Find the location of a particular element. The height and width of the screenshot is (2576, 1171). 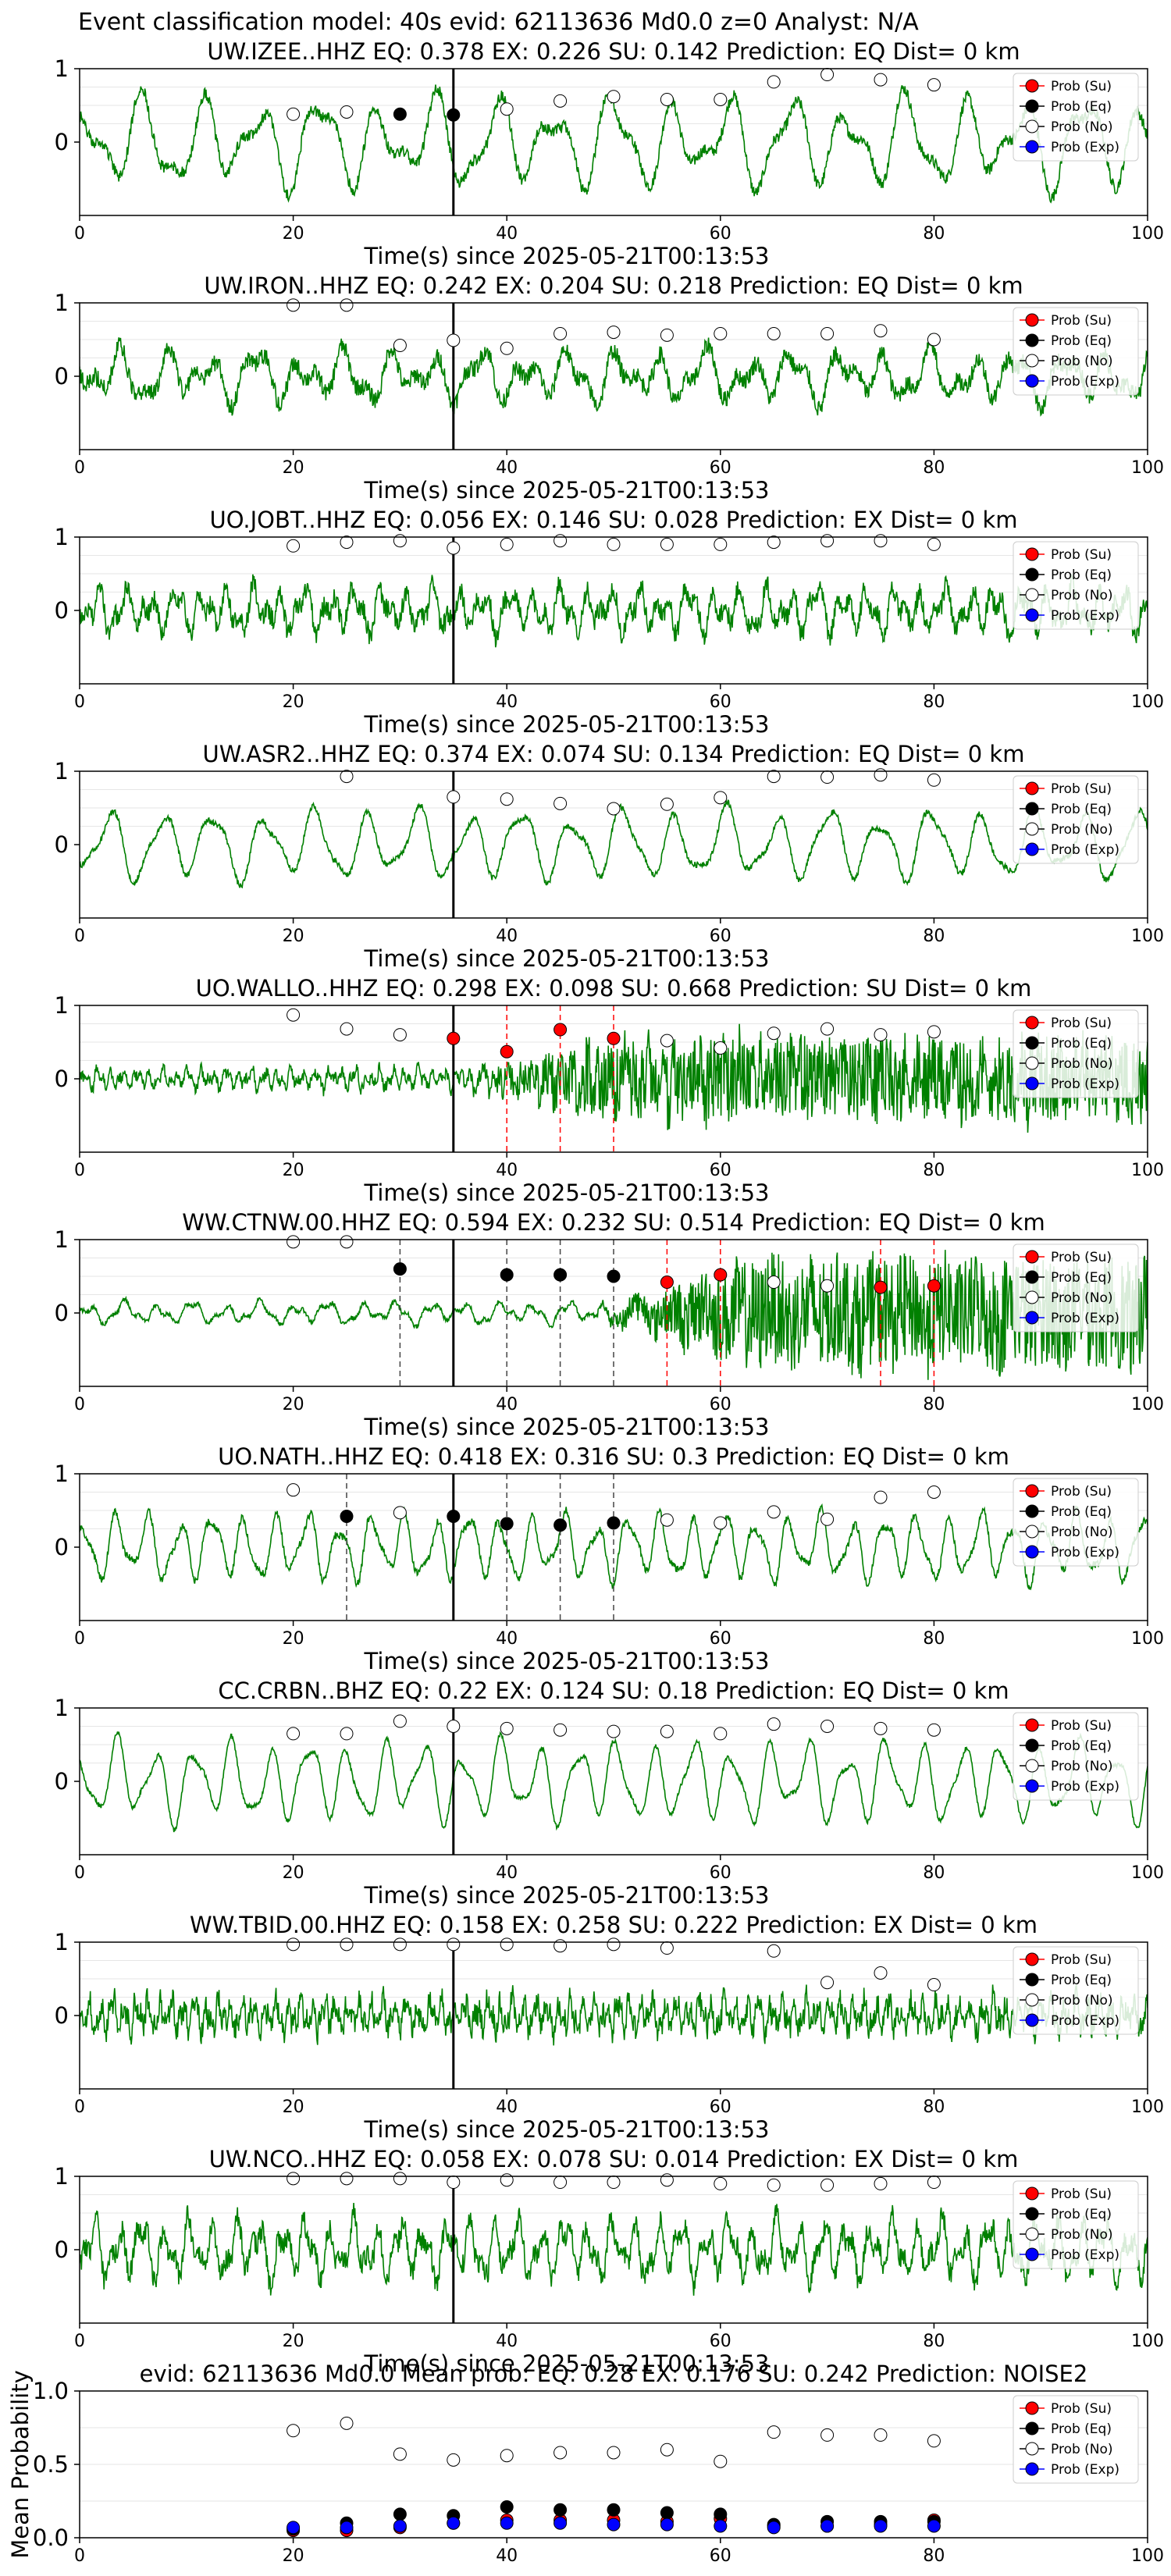

legend-label-exp: Prob (Exp) is located at coordinates (1085, 616).